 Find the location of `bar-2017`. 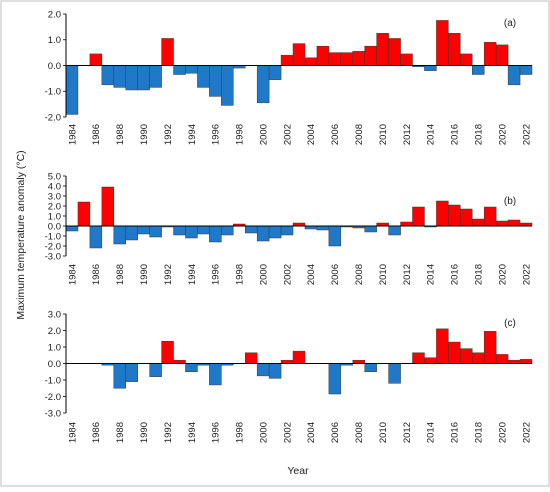

bar-2017 is located at coordinates (466, 217).